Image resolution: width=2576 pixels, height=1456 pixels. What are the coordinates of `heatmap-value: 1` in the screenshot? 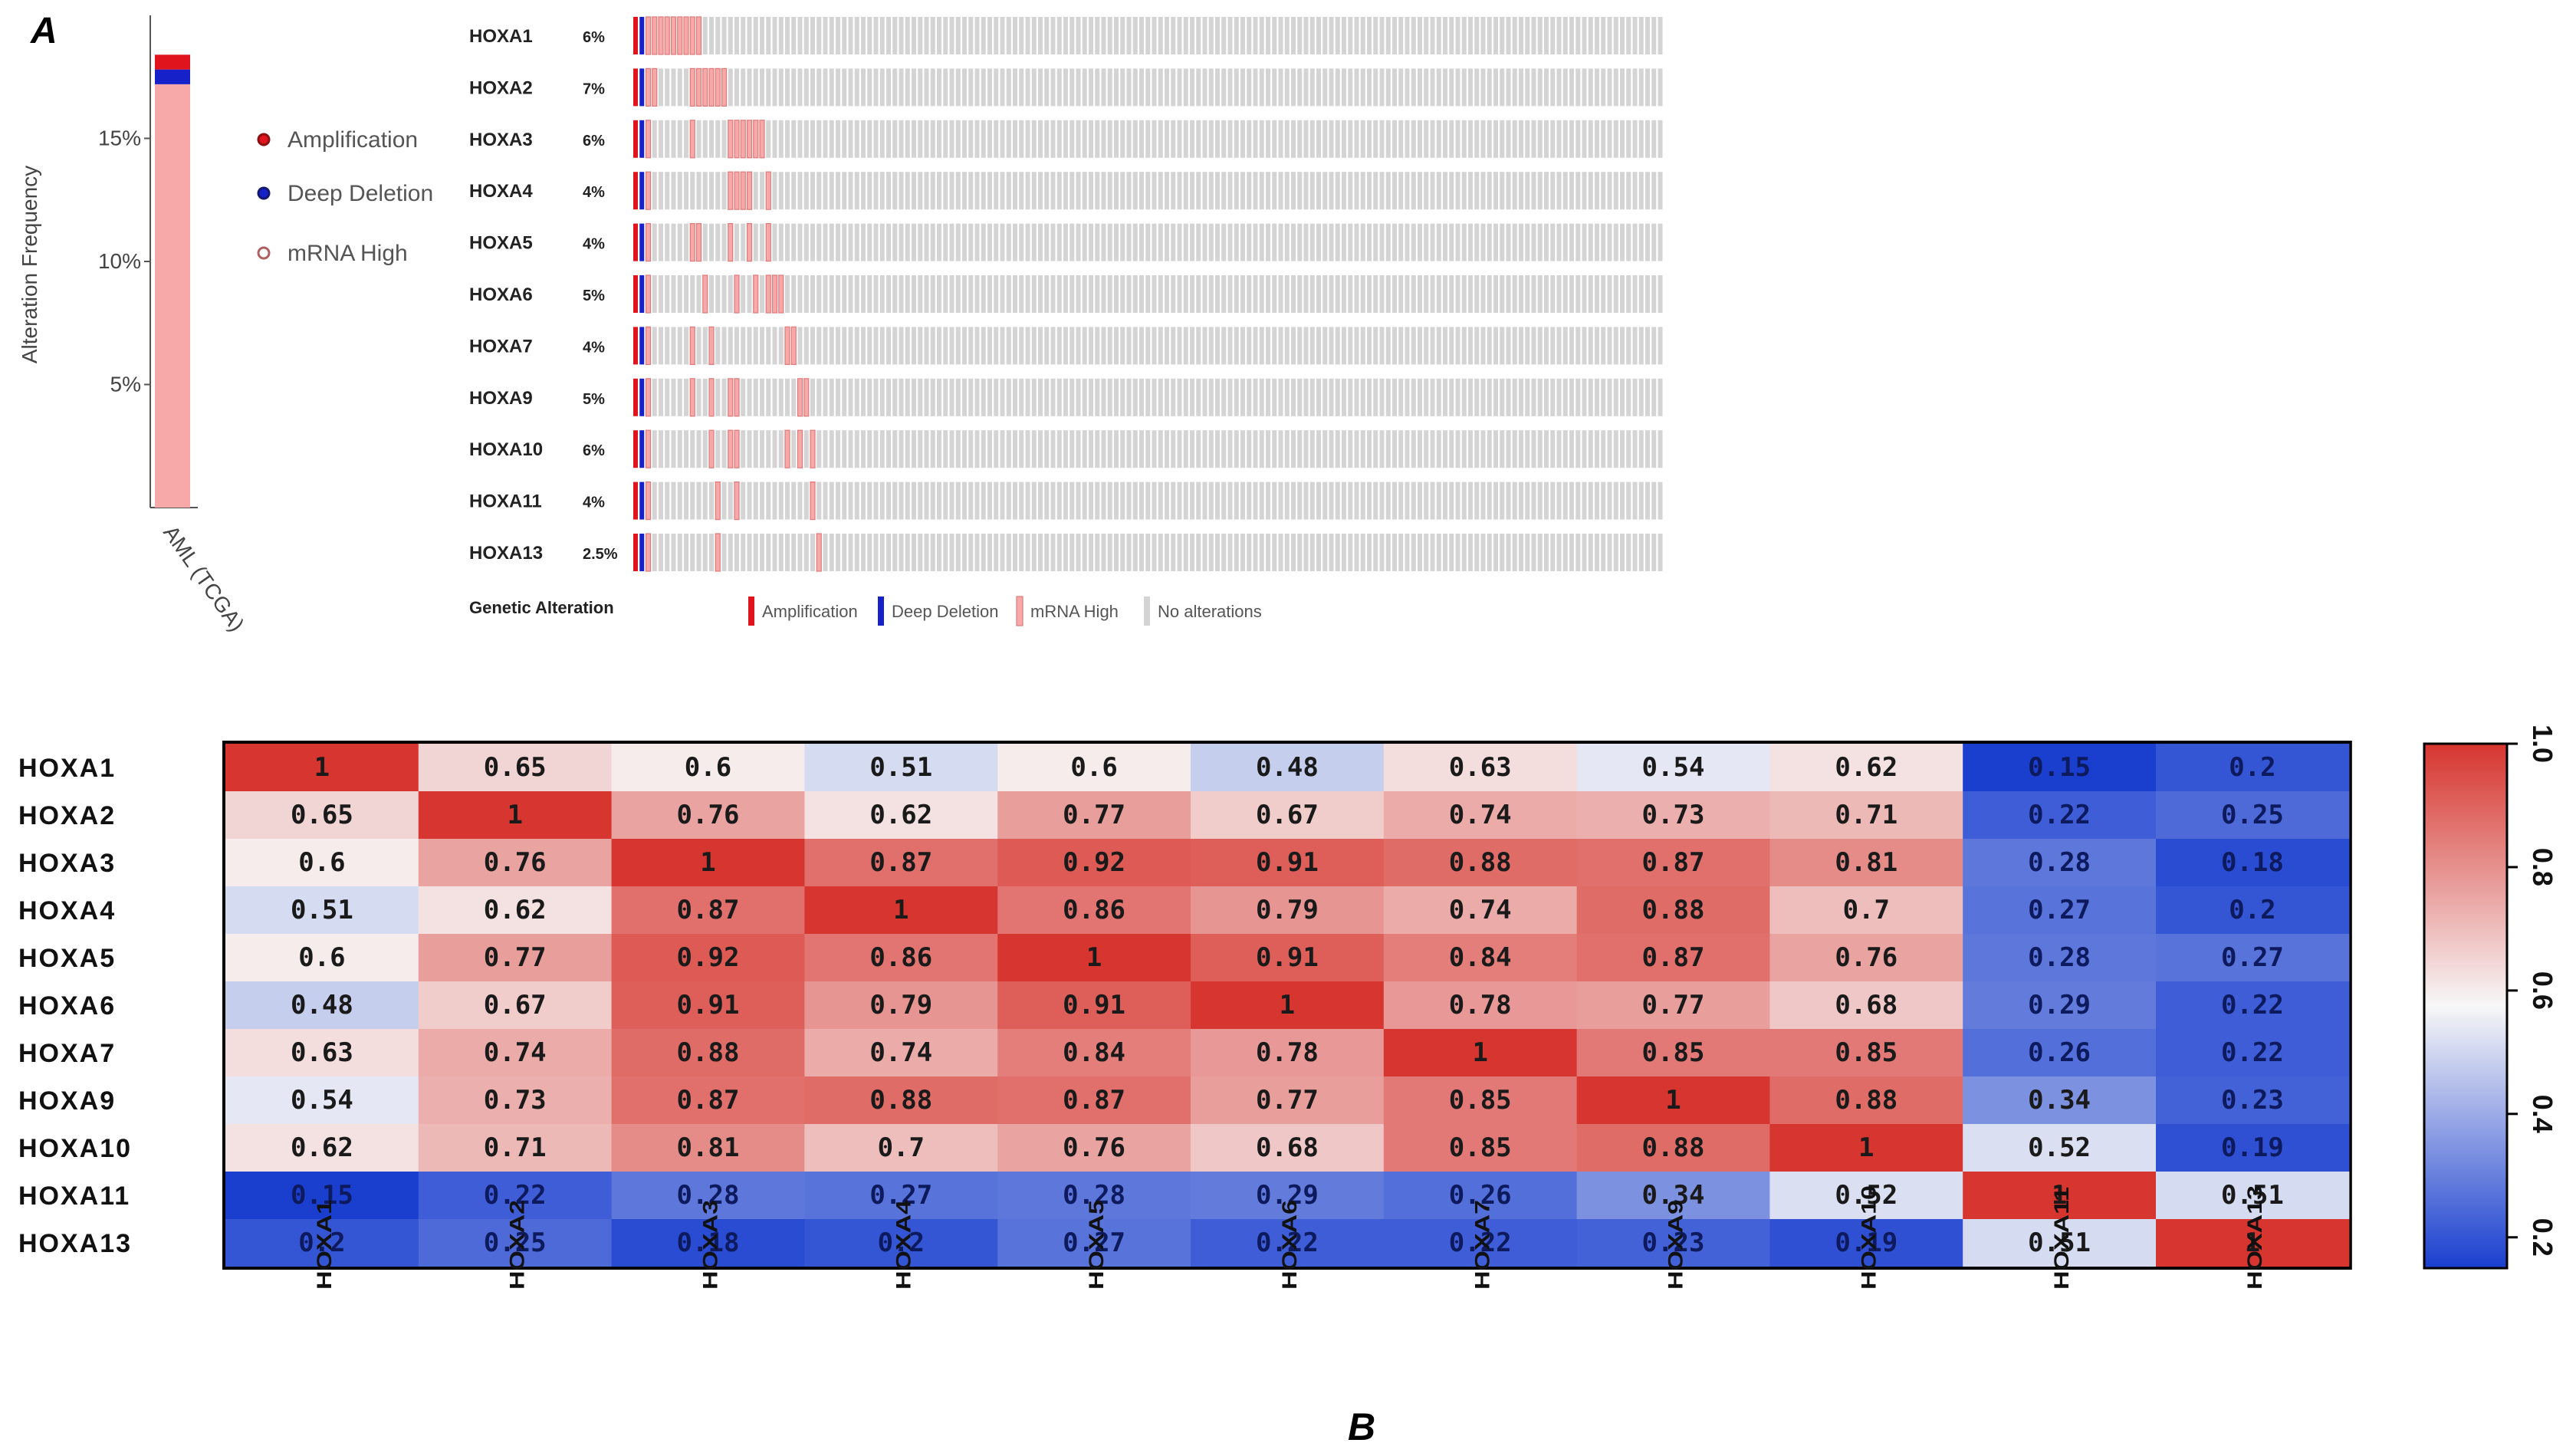 It's located at (2059, 1195).